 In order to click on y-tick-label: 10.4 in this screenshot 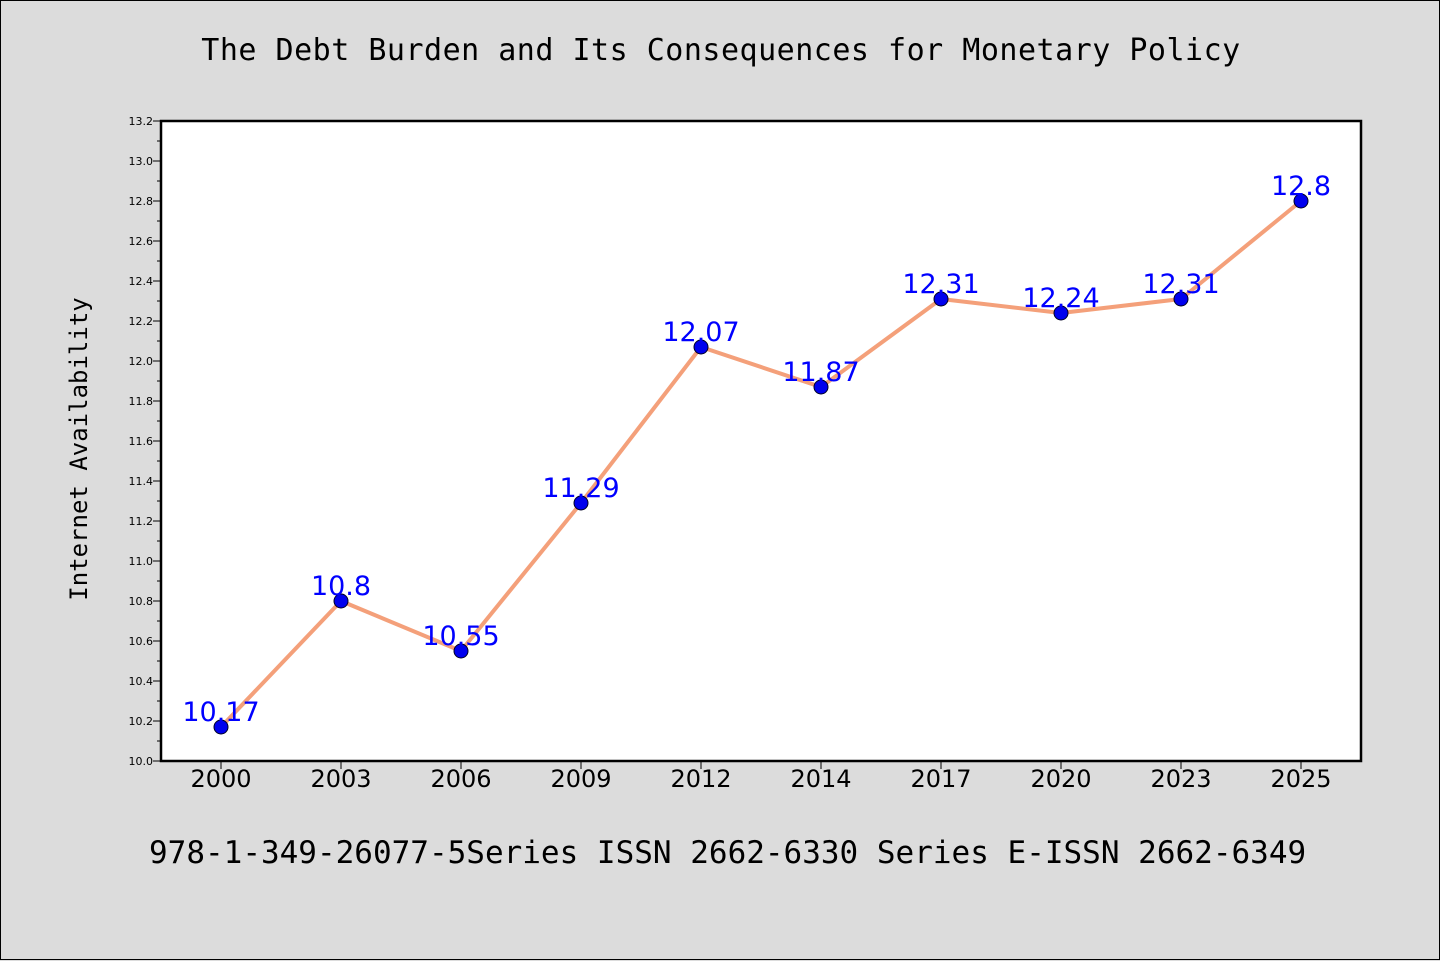, I will do `click(141, 681)`.